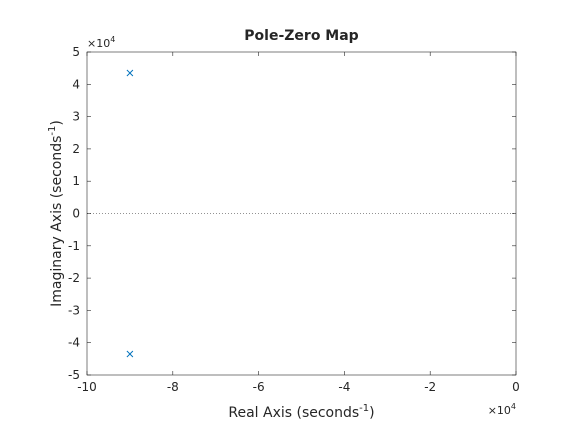 The width and height of the screenshot is (570, 423). What do you see at coordinates (74, 343) in the screenshot?
I see `y-tick-label: -4` at bounding box center [74, 343].